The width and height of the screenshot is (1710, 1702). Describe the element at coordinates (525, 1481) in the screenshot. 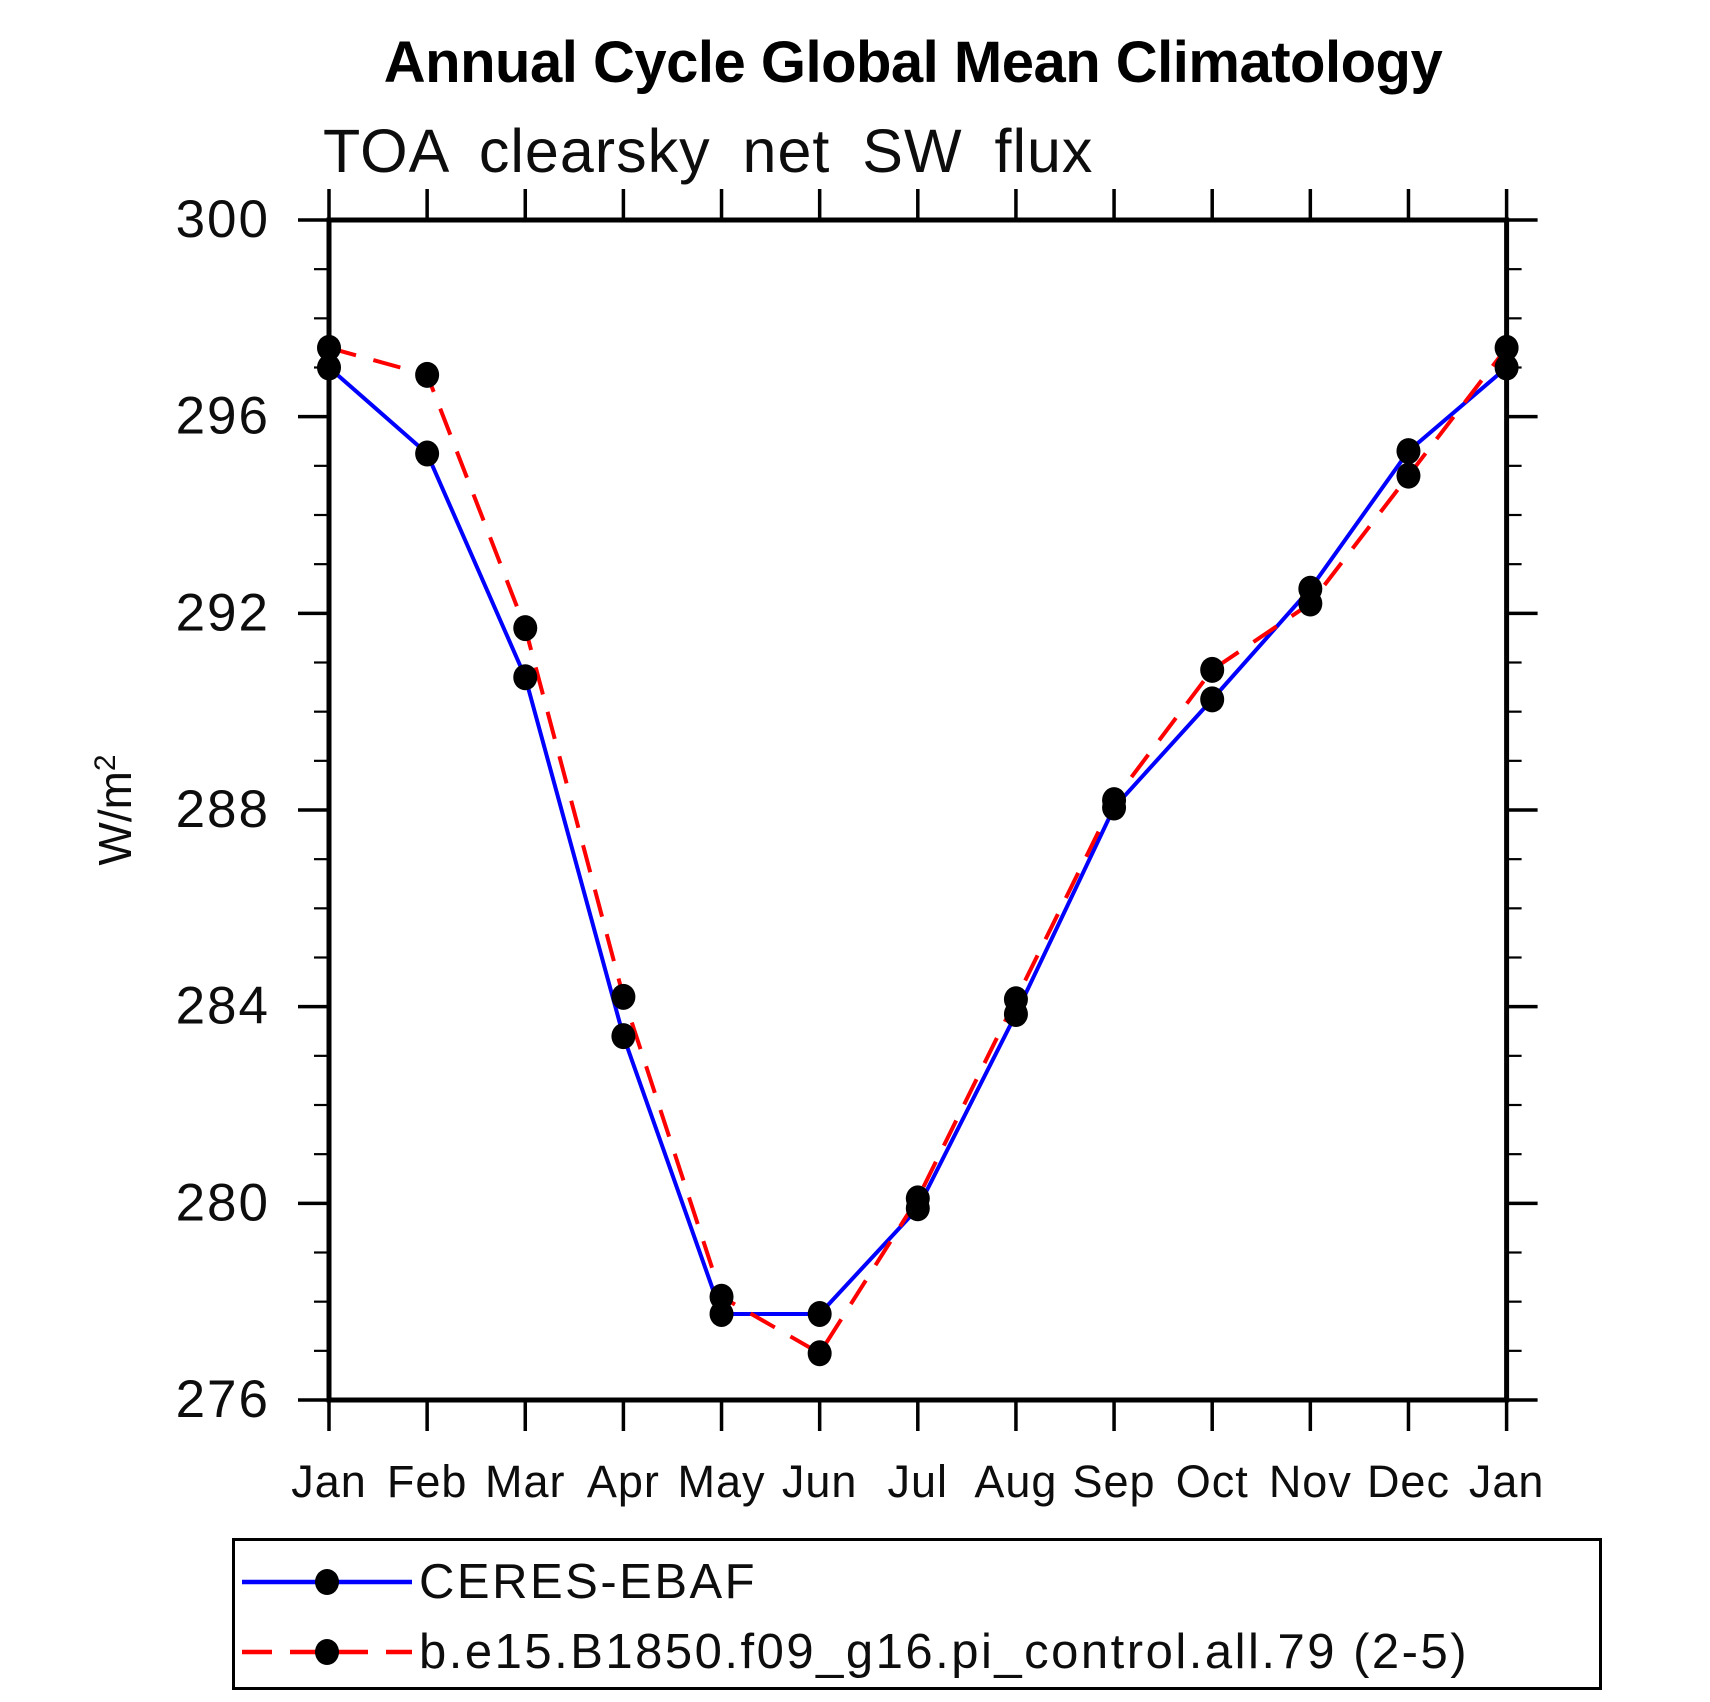

I see `x-tick-label: Mar` at that location.